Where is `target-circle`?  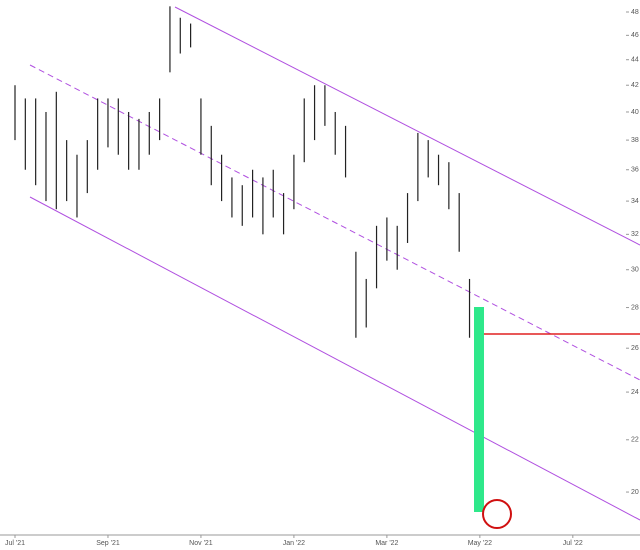 target-circle is located at coordinates (497, 514).